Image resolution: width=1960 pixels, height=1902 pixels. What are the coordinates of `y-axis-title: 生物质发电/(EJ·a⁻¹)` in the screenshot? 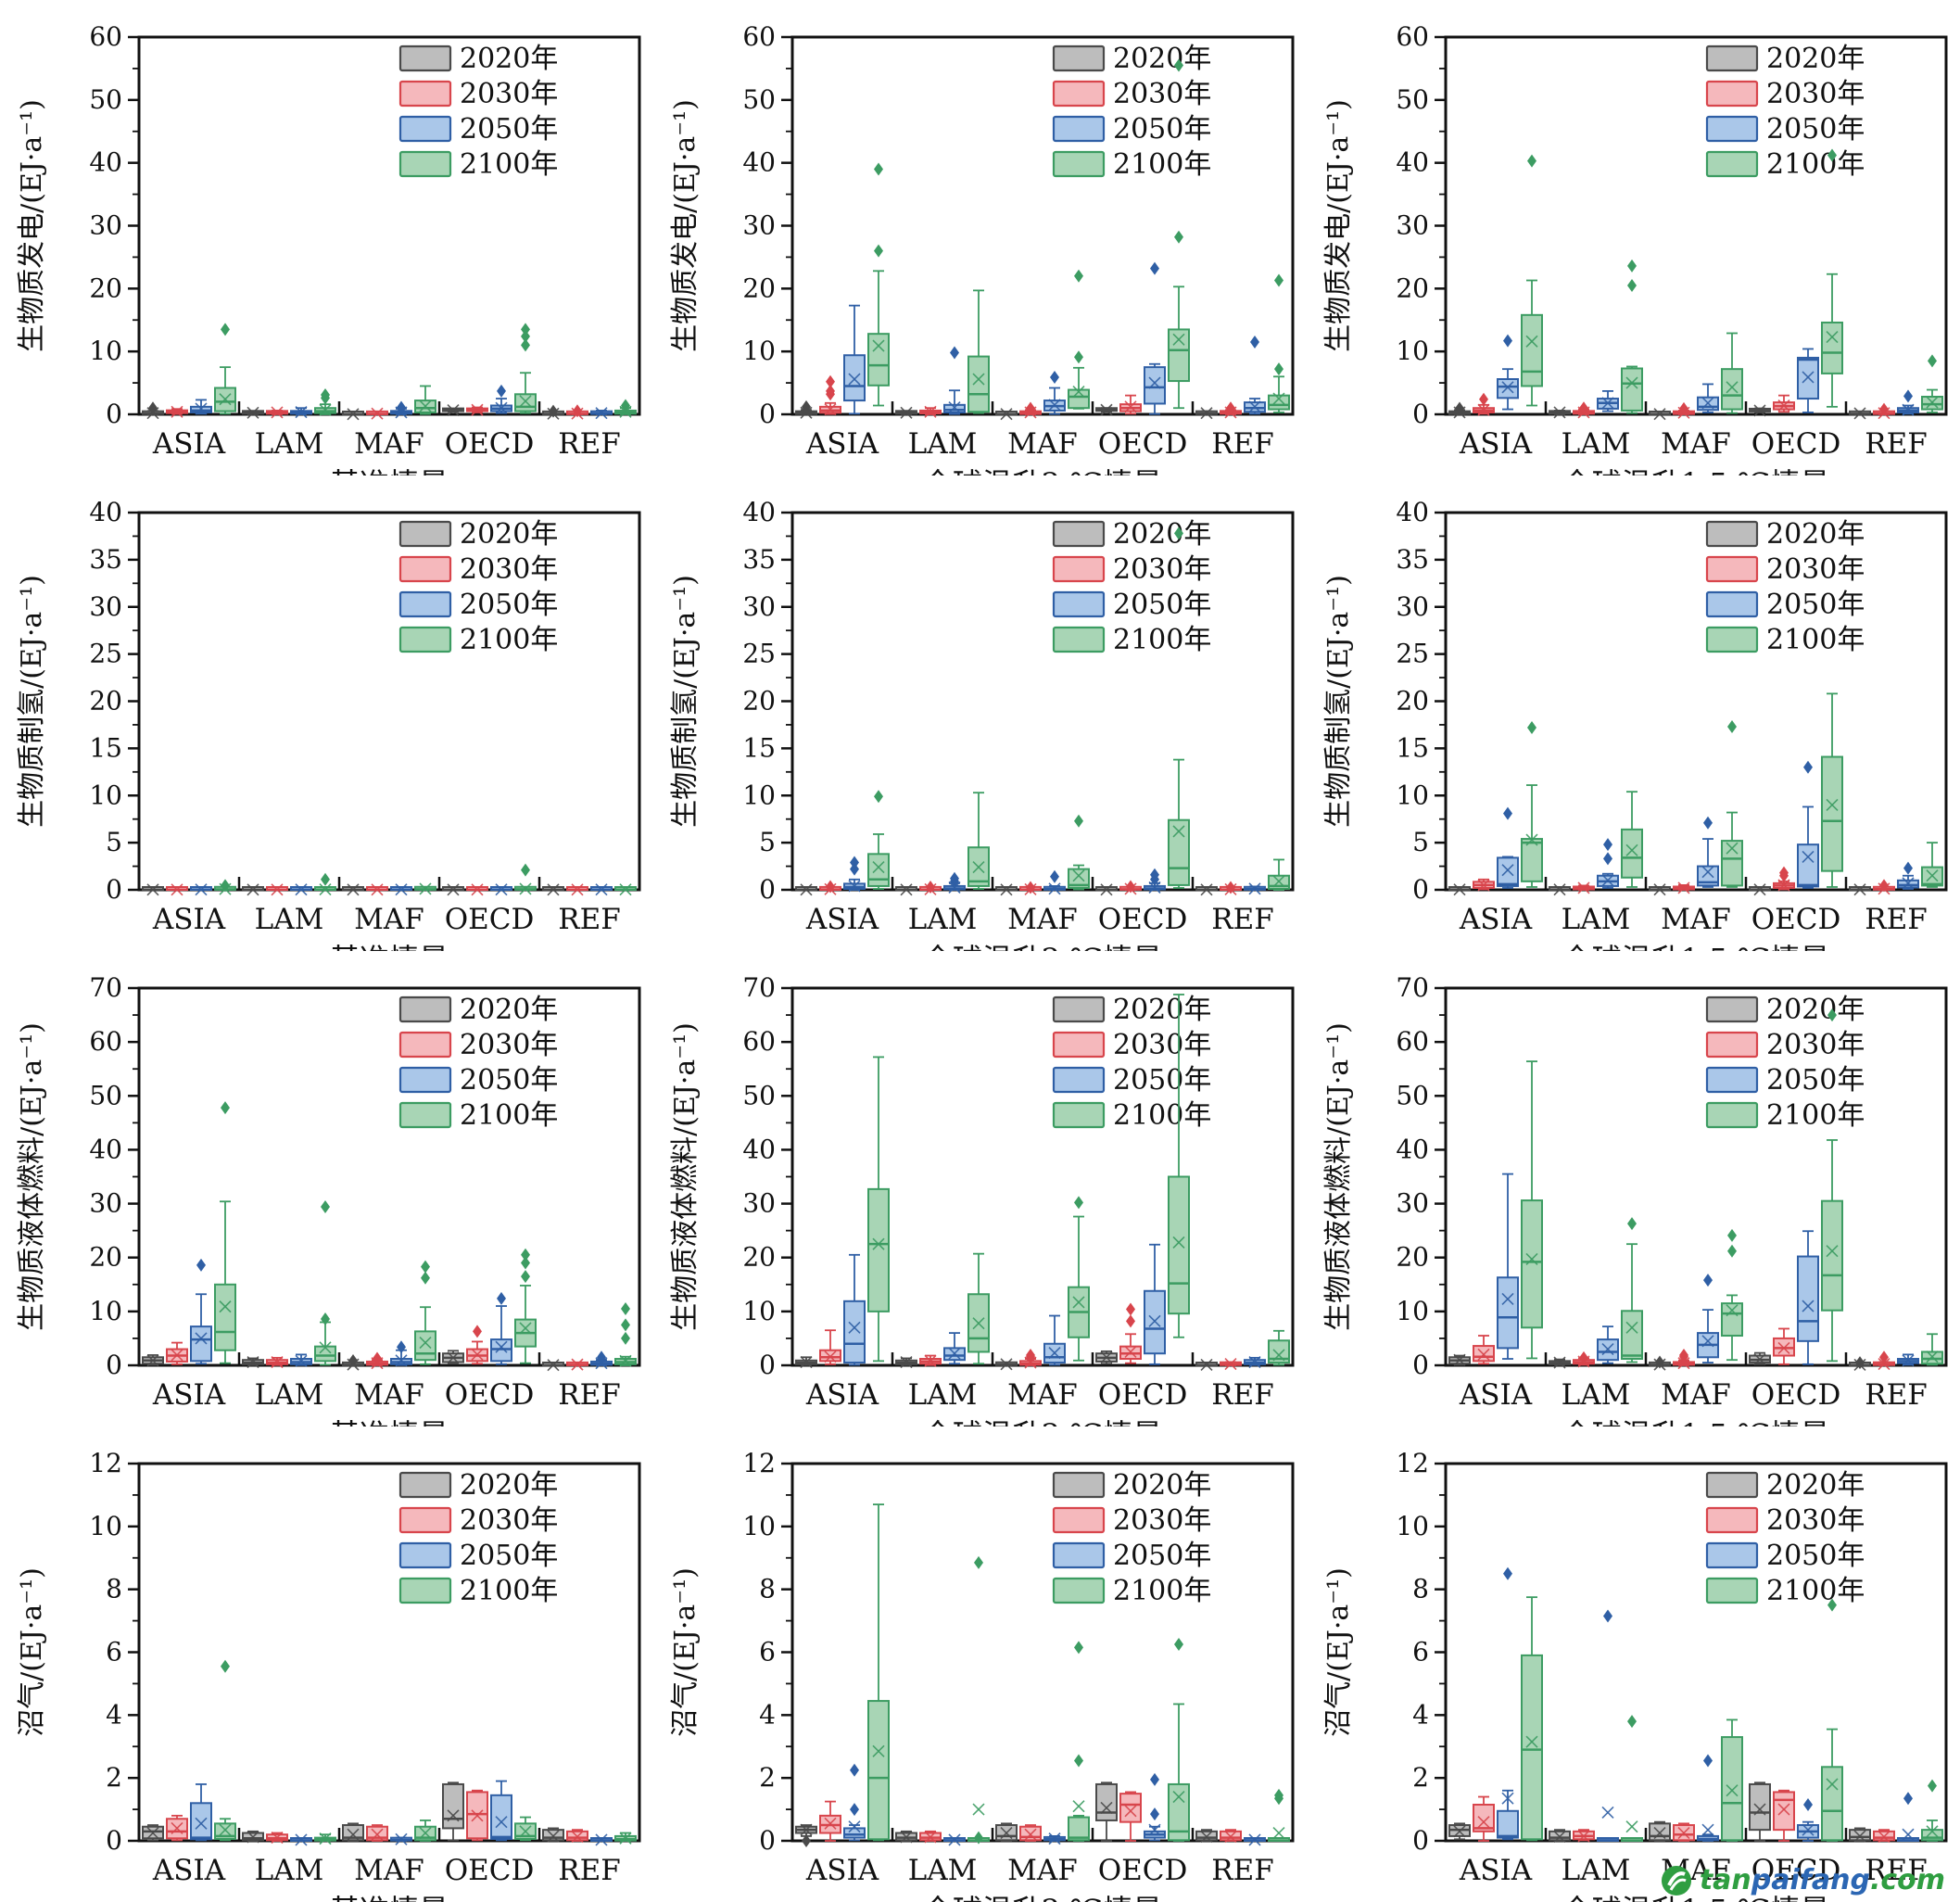 It's located at (32, 225).